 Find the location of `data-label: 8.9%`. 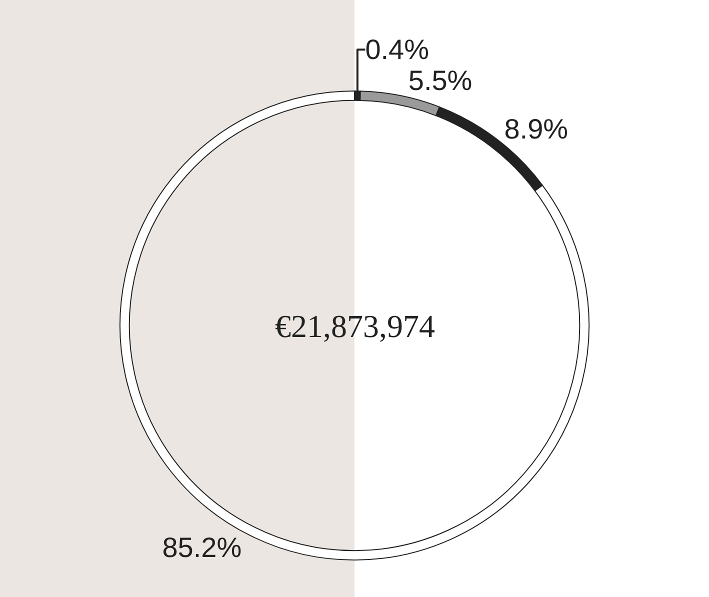

data-label: 8.9% is located at coordinates (536, 129).